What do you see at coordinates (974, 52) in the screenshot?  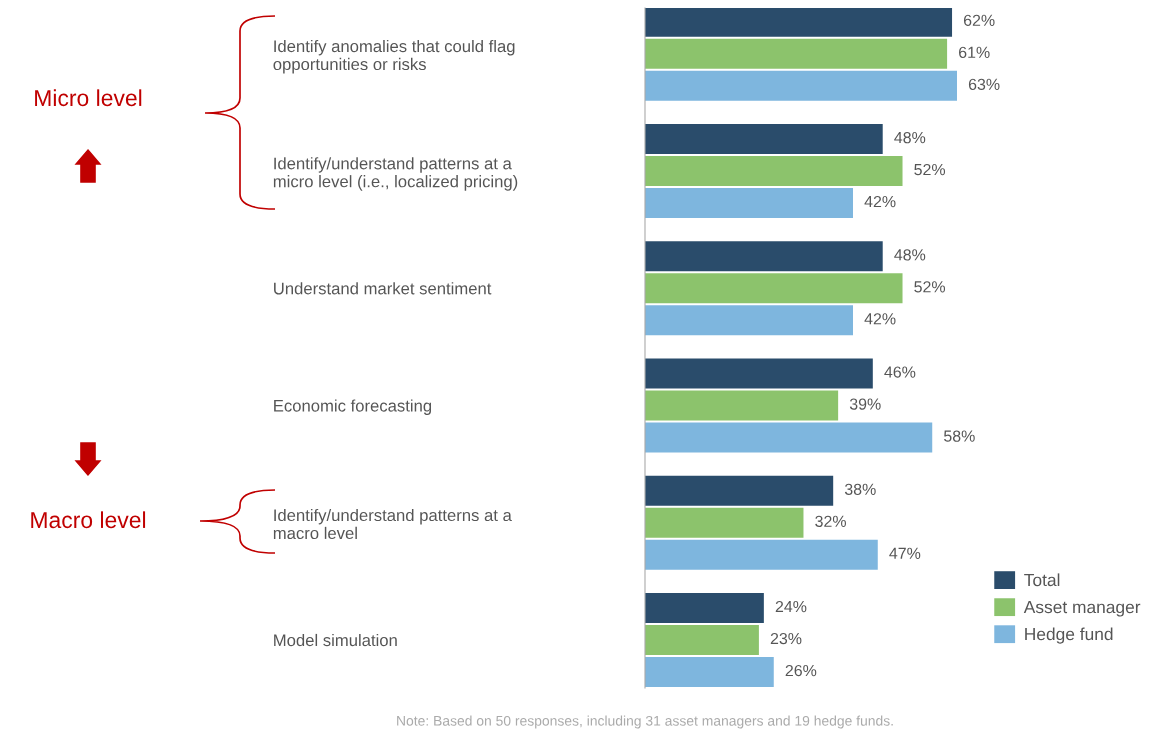 I see `data-label: 61%` at bounding box center [974, 52].